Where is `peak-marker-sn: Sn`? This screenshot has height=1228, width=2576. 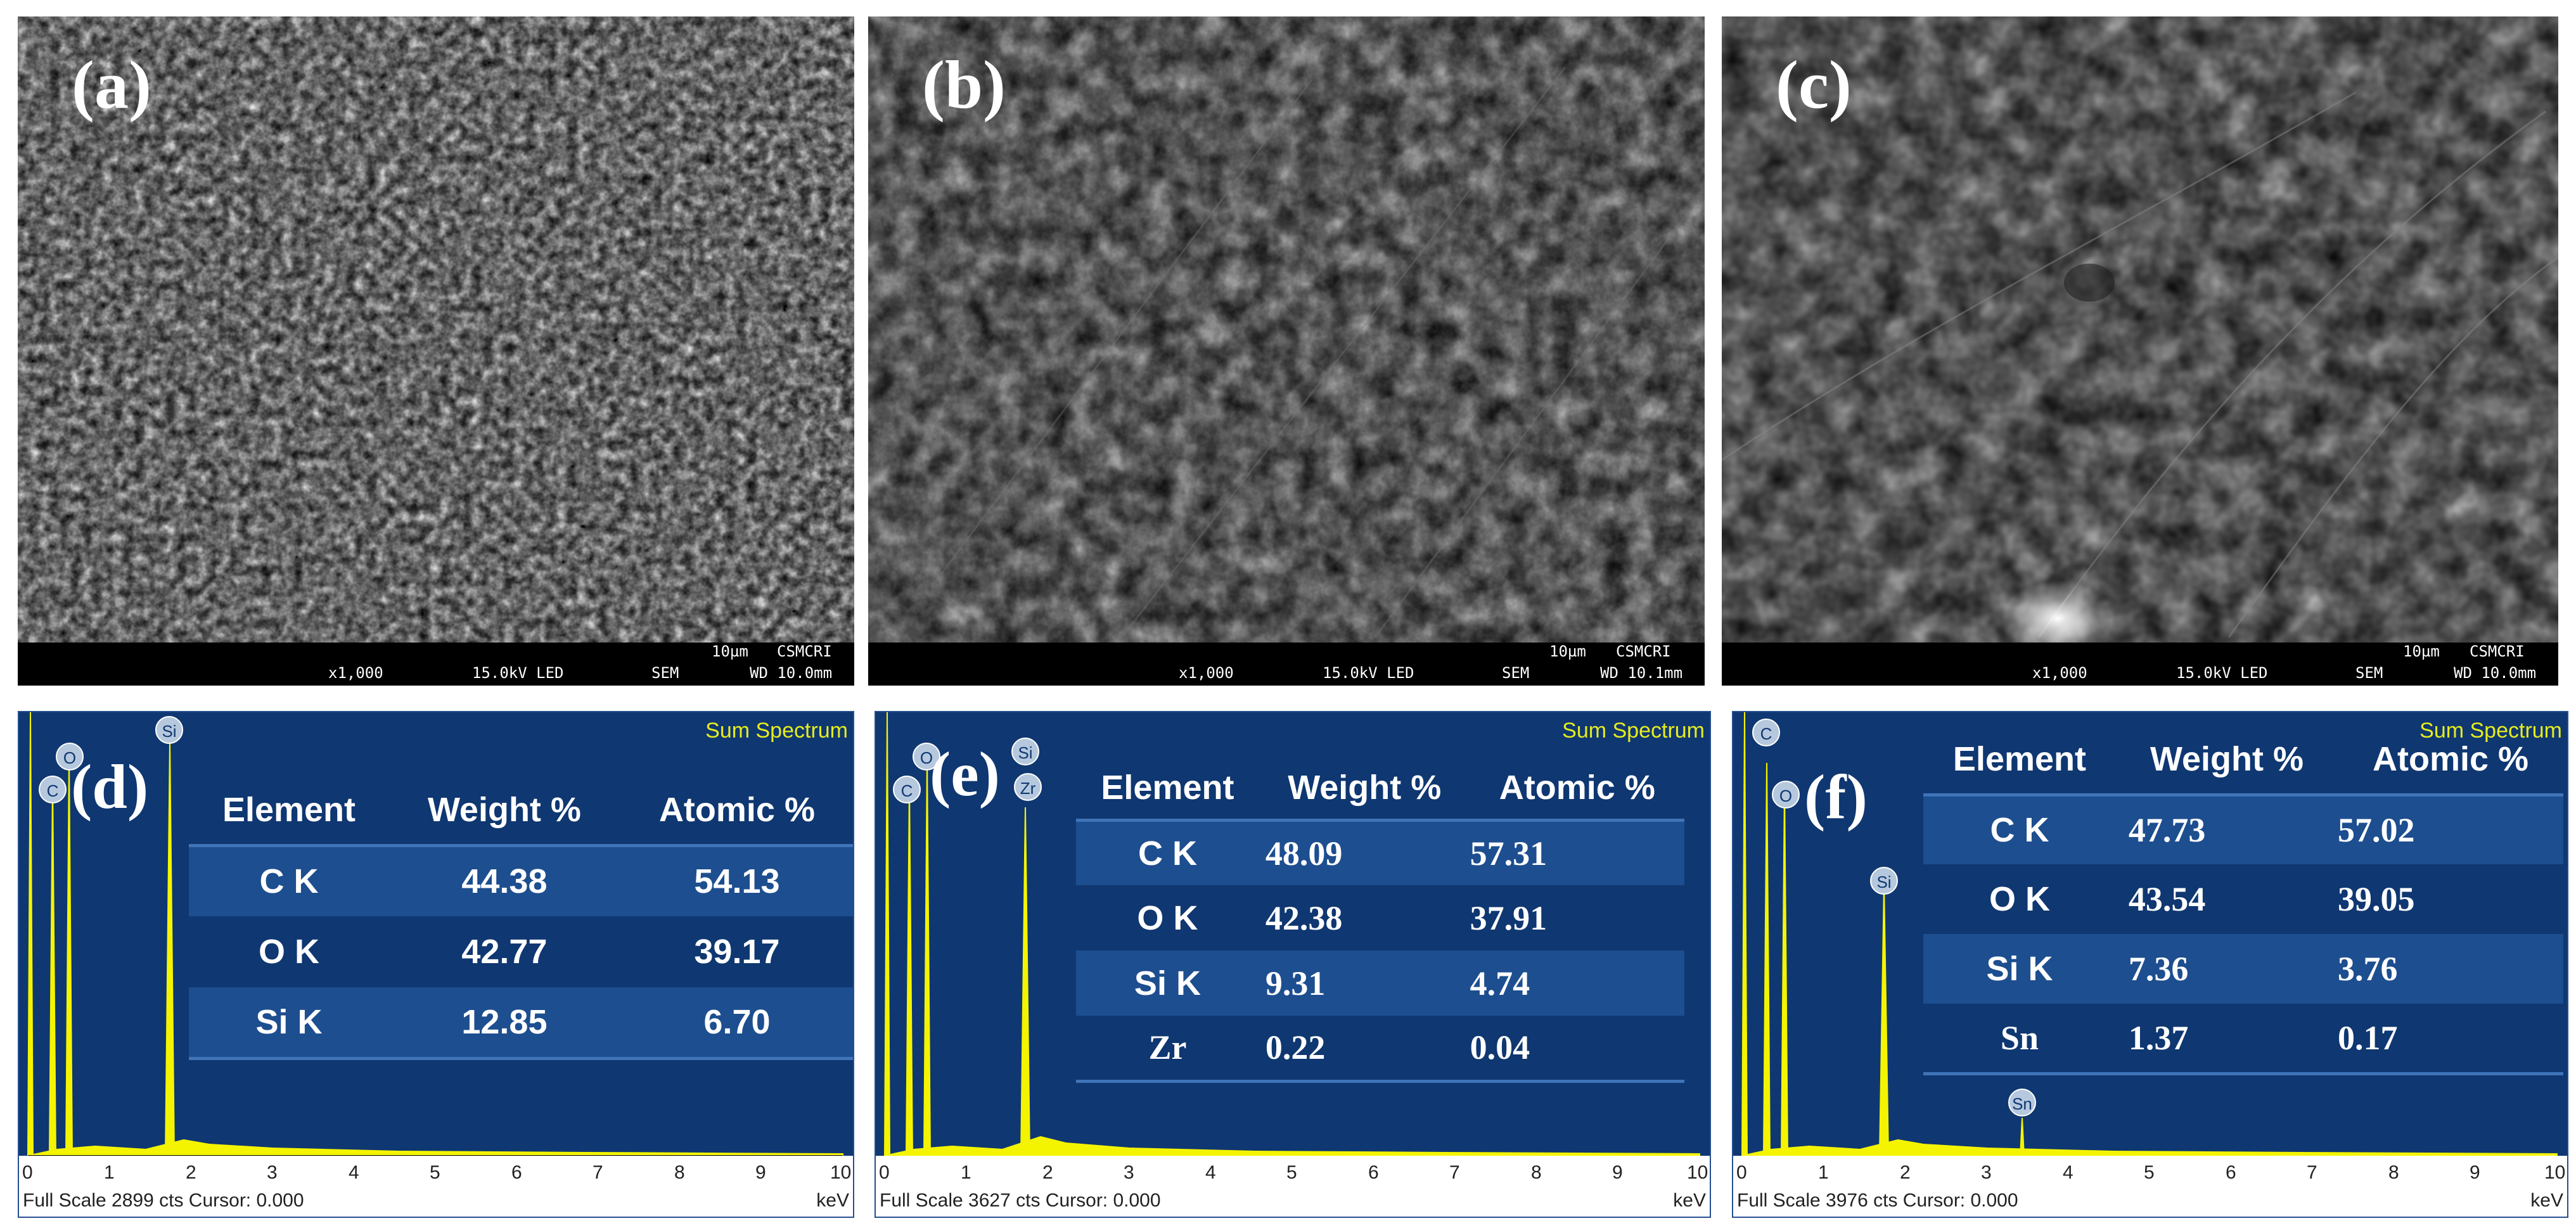
peak-marker-sn: Sn is located at coordinates (2022, 1102).